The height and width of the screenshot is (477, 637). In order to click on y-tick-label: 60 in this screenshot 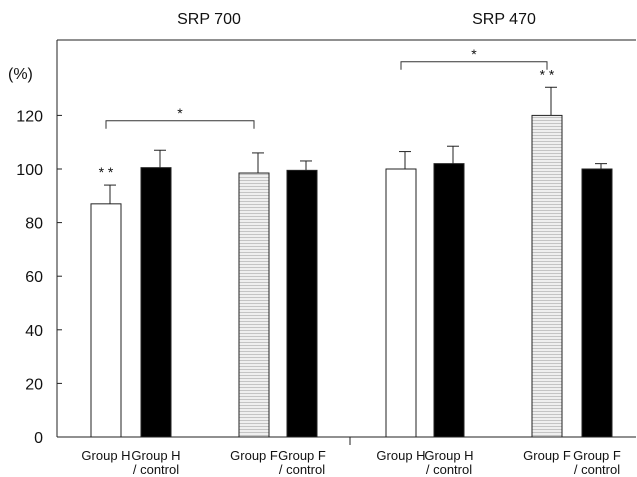, I will do `click(34, 277)`.